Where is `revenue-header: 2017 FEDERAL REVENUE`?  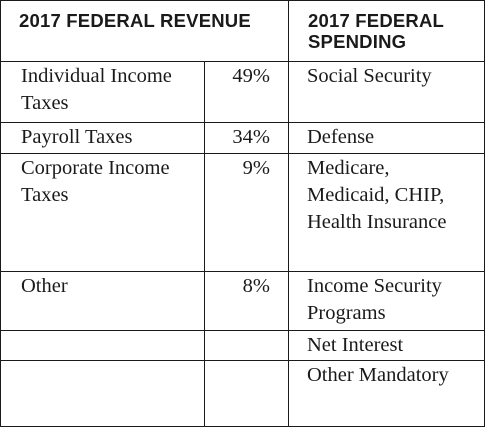
revenue-header: 2017 FEDERAL REVENUE is located at coordinates (144, 31).